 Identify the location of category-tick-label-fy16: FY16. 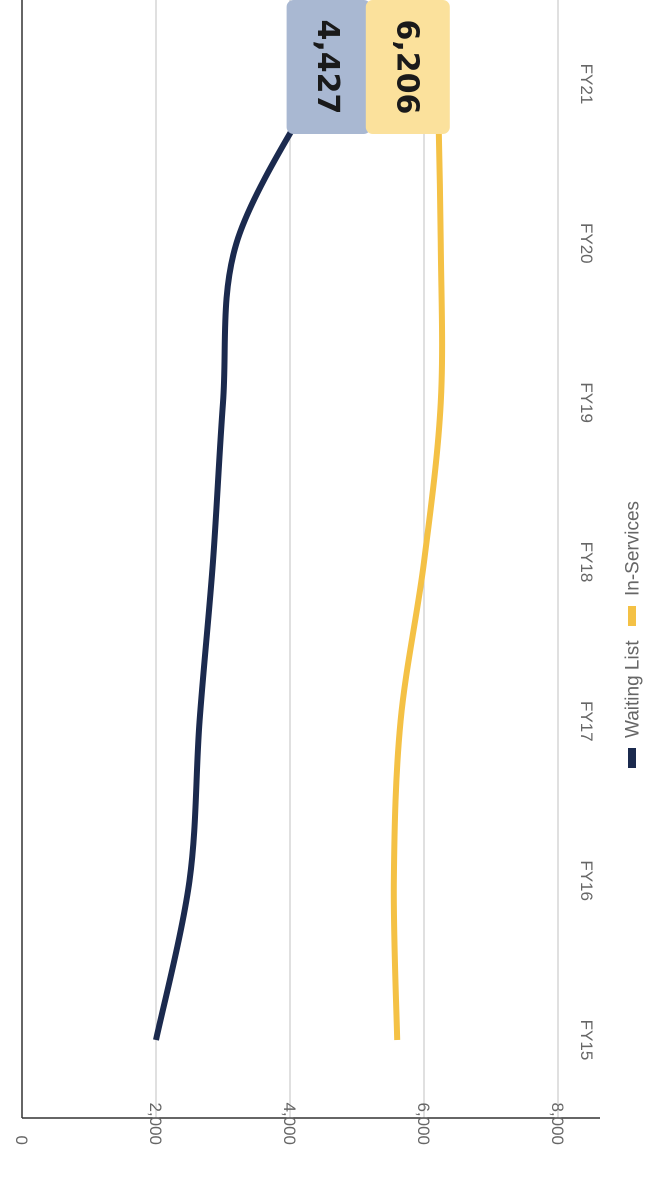
(586, 880).